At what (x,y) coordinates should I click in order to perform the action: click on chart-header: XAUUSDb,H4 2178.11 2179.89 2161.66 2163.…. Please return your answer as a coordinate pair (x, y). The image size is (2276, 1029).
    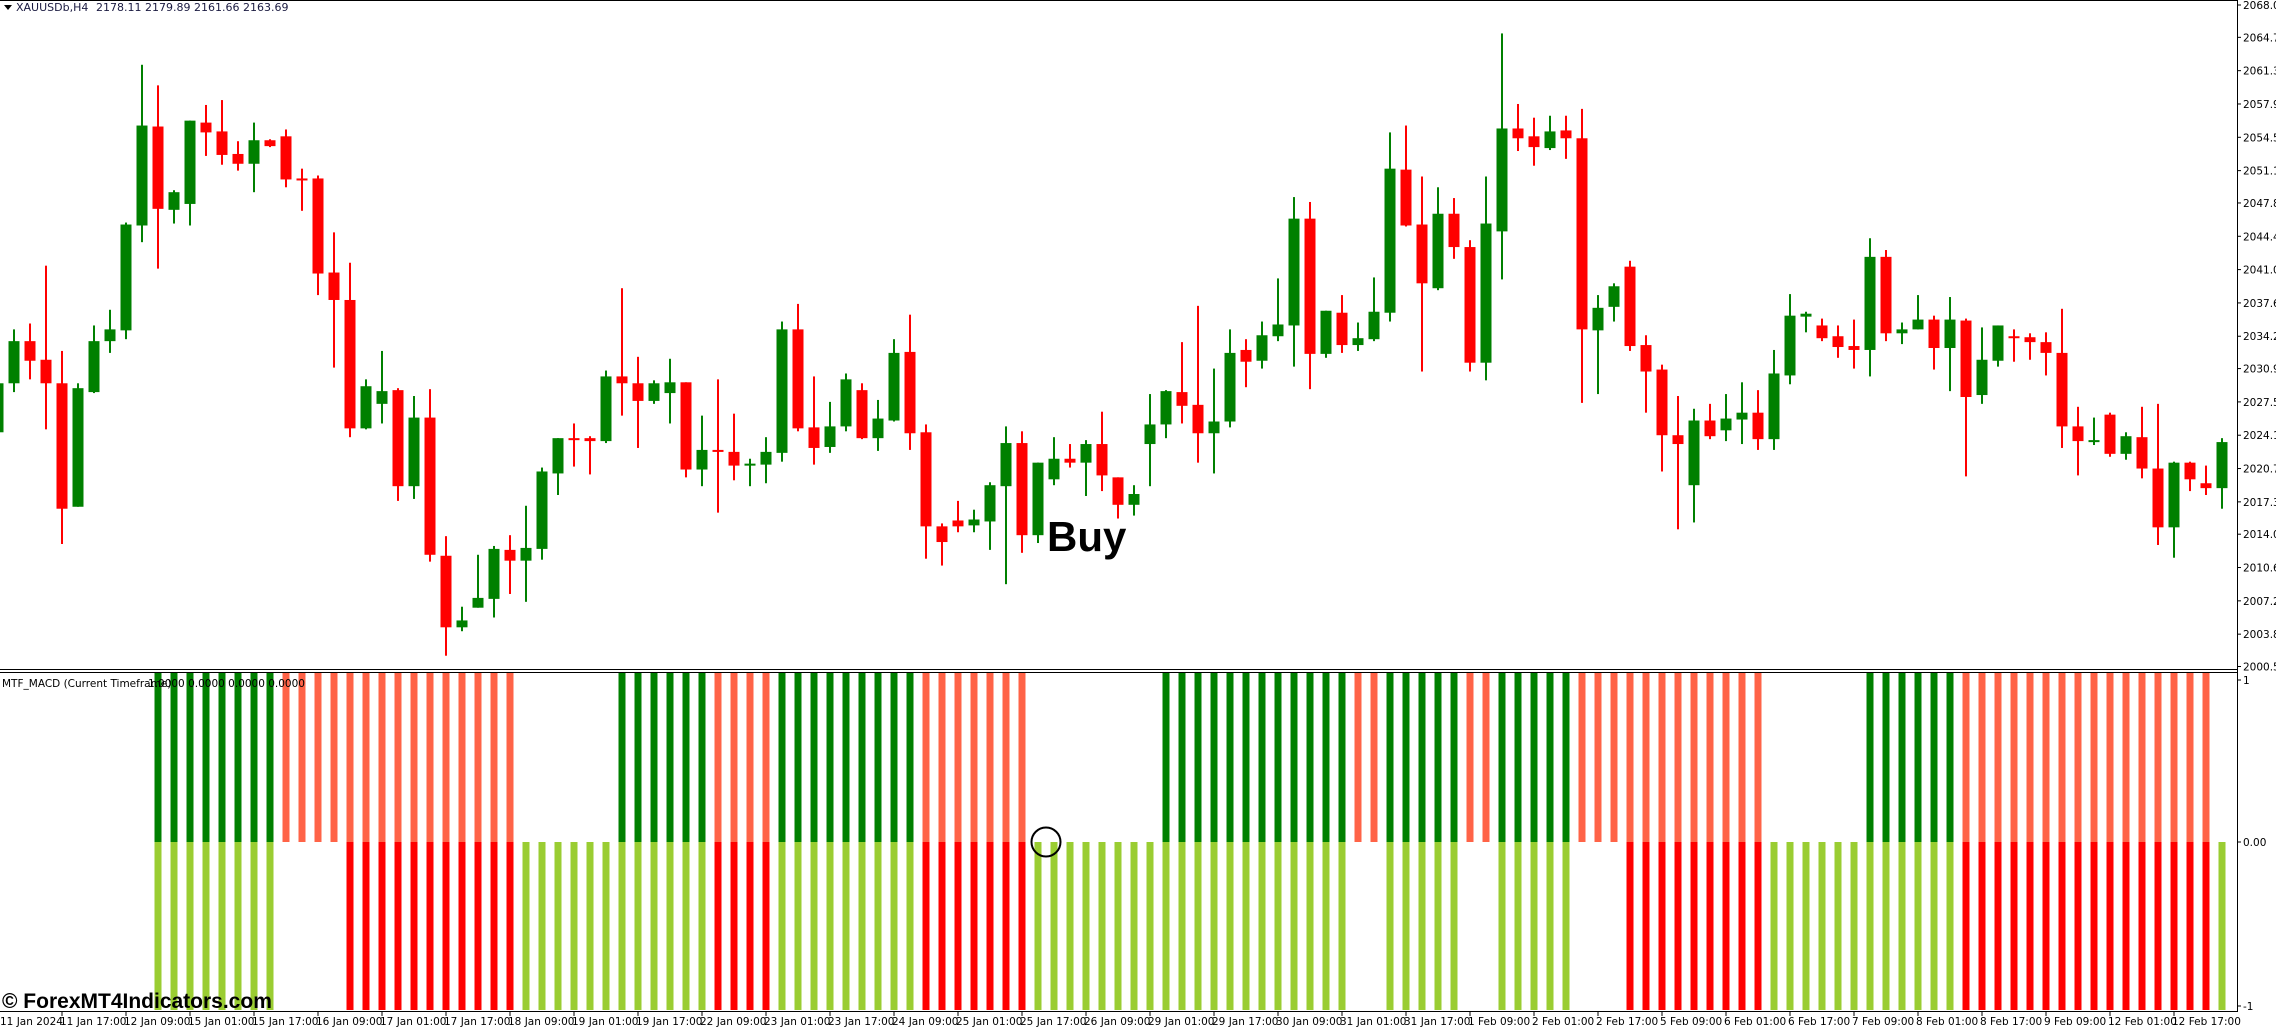
    Looking at the image, I should click on (146, 7).